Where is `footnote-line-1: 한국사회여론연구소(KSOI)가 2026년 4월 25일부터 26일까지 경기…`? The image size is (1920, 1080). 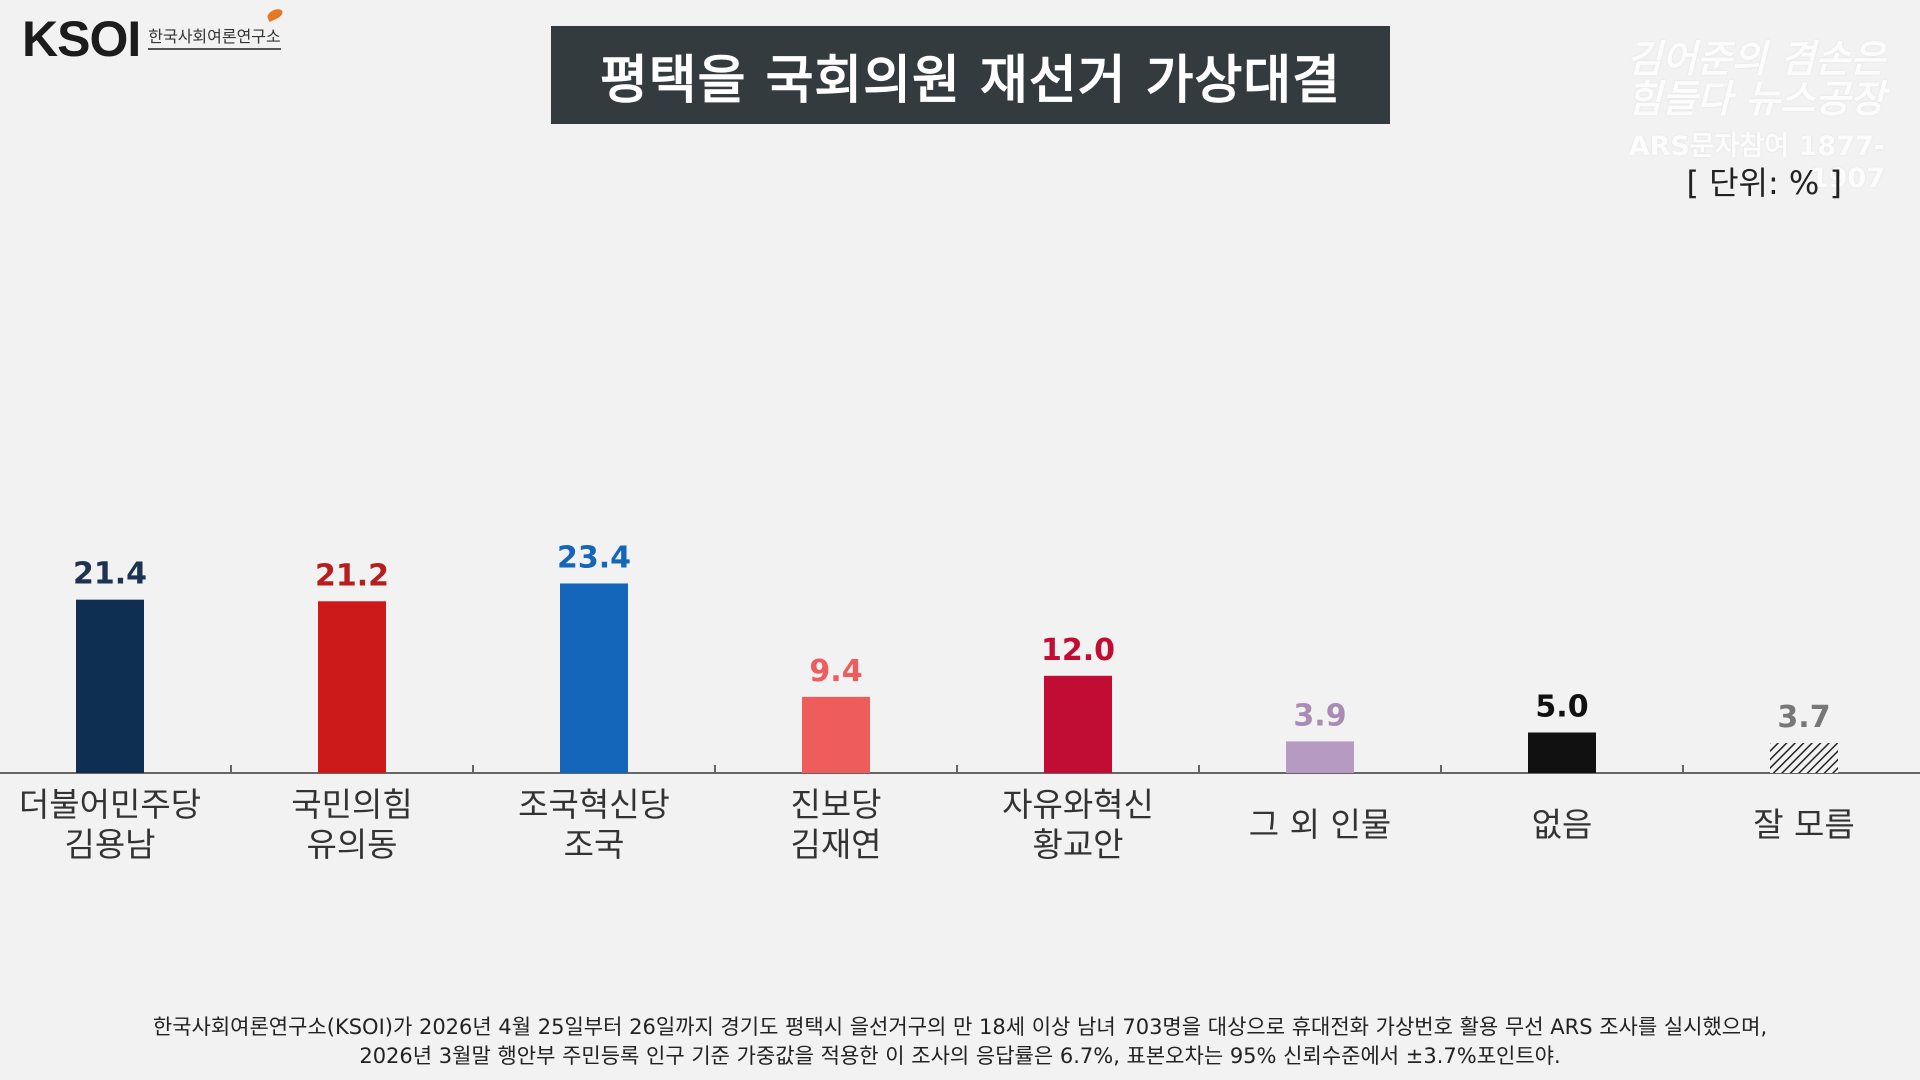 footnote-line-1: 한국사회여론연구소(KSOI)가 2026년 4월 25일부터 26일까지 경기… is located at coordinates (960, 1027).